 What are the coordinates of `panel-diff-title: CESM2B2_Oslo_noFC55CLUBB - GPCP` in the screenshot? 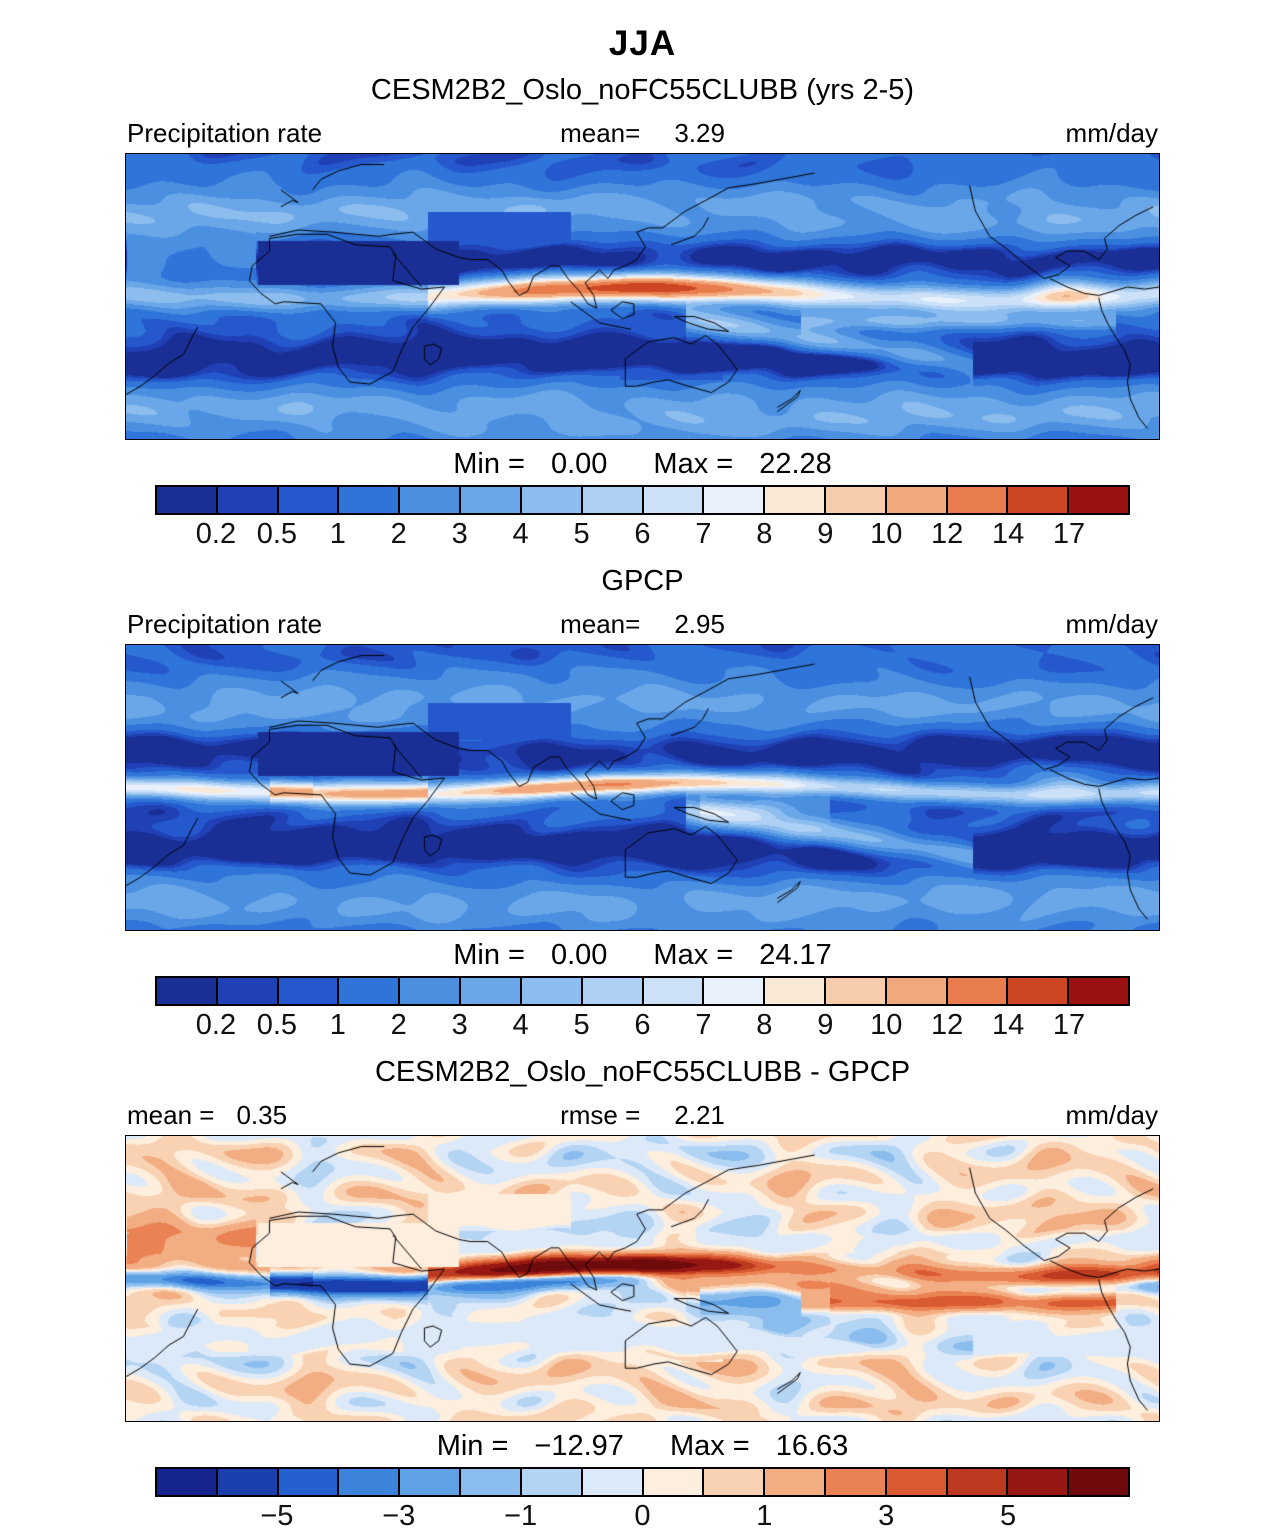 It's located at (642, 1072).